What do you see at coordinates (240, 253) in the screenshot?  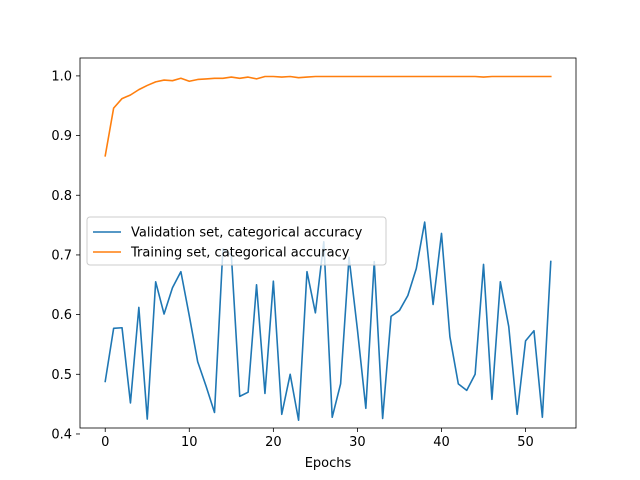 I see `legend-label: Training set, categorical accuracy` at bounding box center [240, 253].